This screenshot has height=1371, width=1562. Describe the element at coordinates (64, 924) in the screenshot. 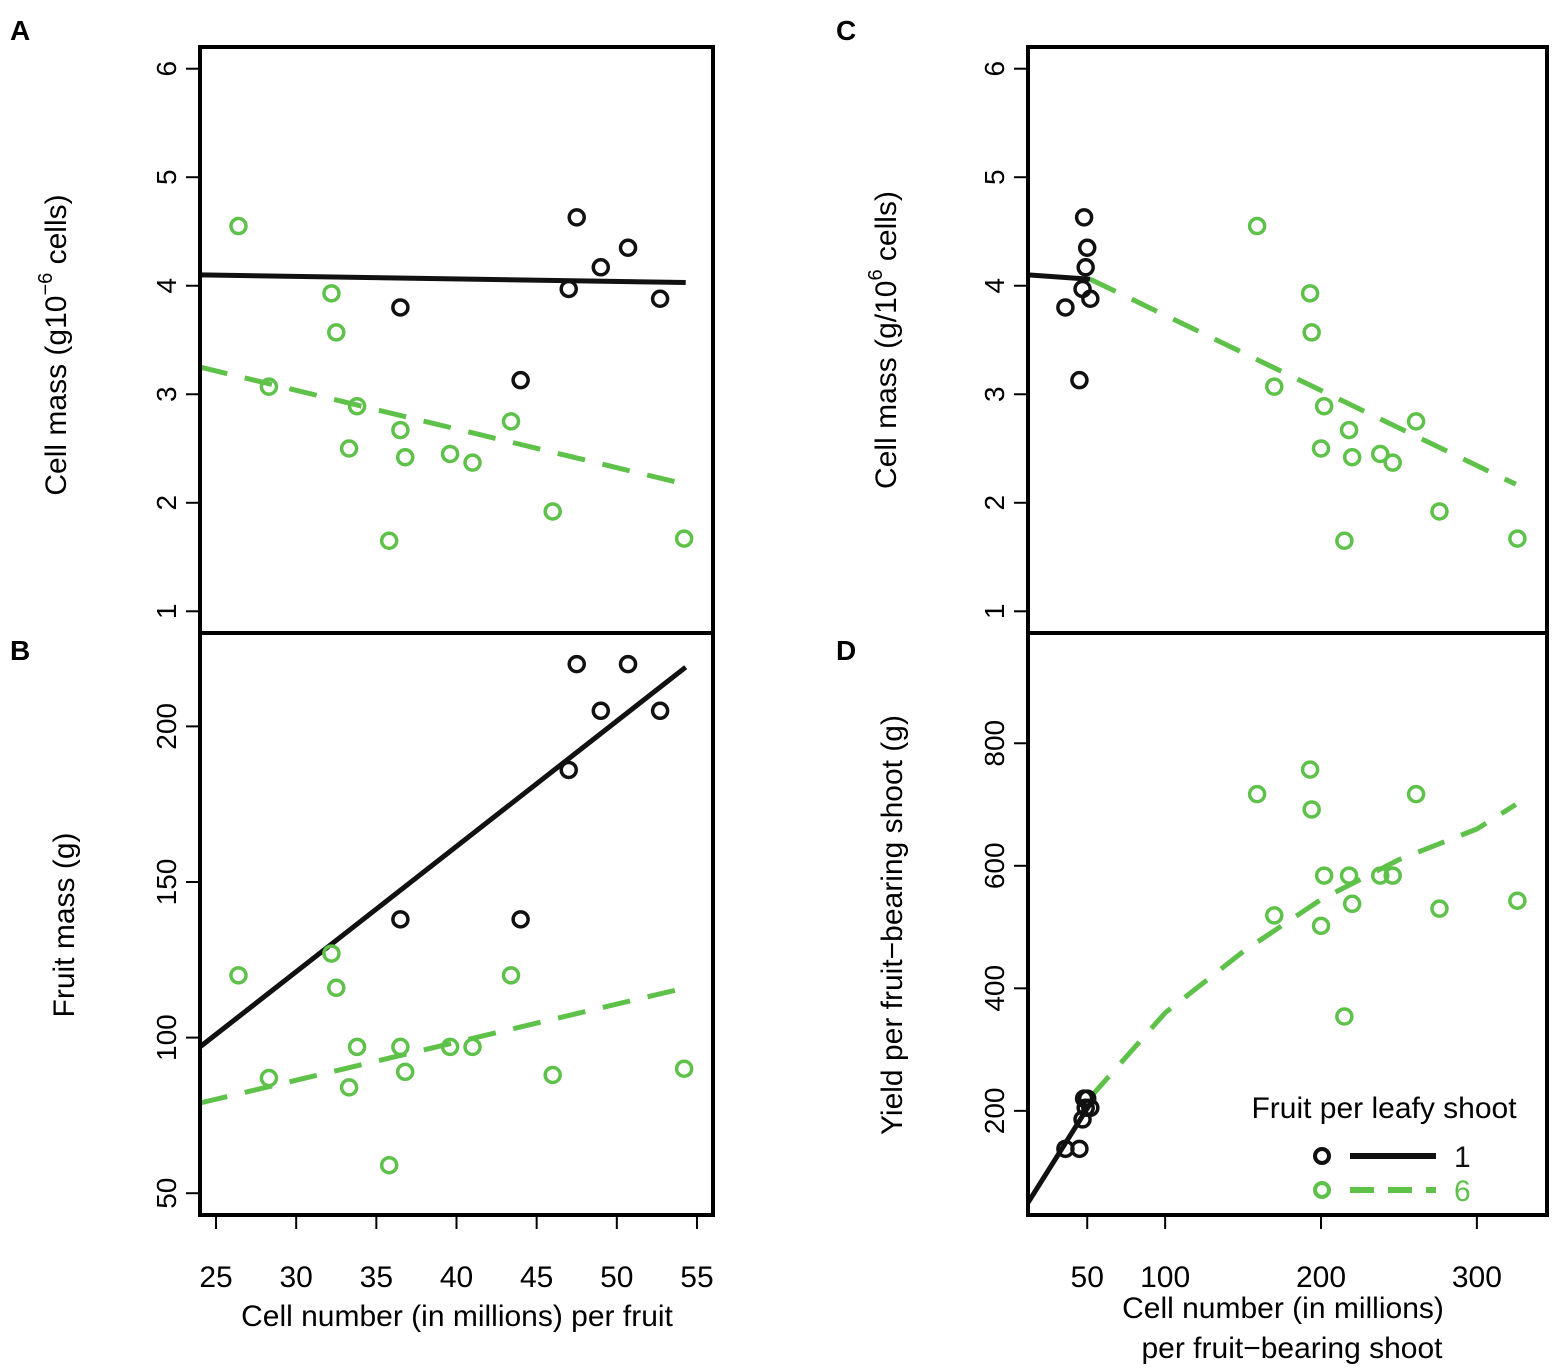

I see `y-axis-label-b: Fruit mass (g)` at that location.